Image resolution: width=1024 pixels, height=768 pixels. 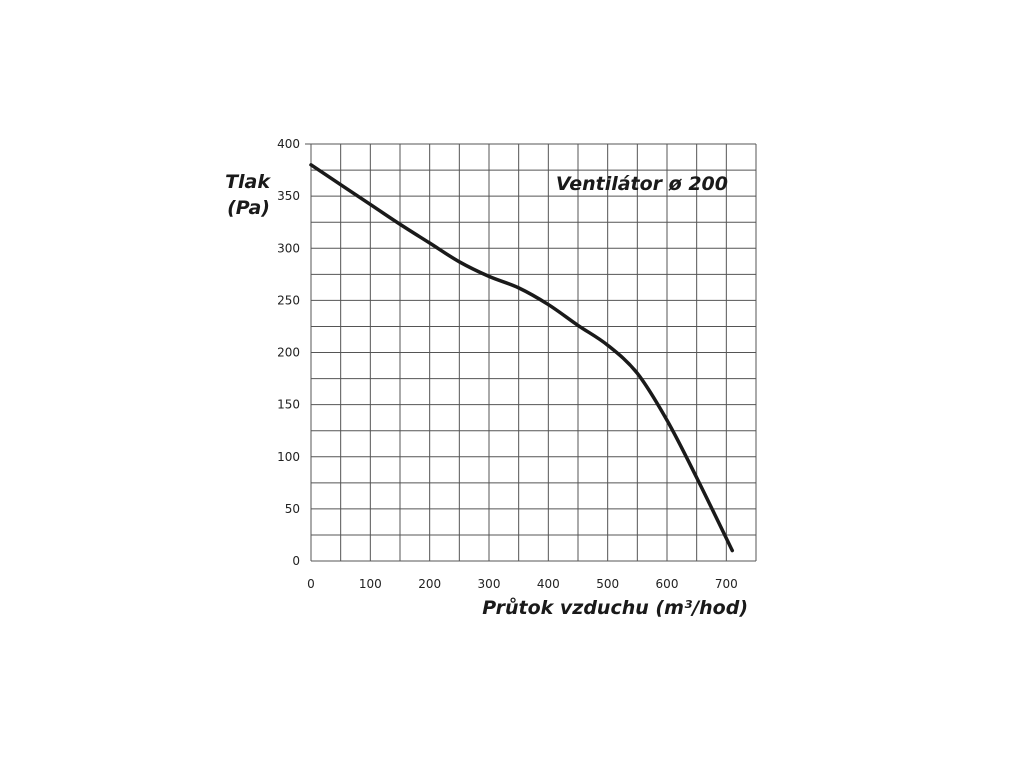 What do you see at coordinates (288, 405) in the screenshot?
I see `y-tick-label: 150` at bounding box center [288, 405].